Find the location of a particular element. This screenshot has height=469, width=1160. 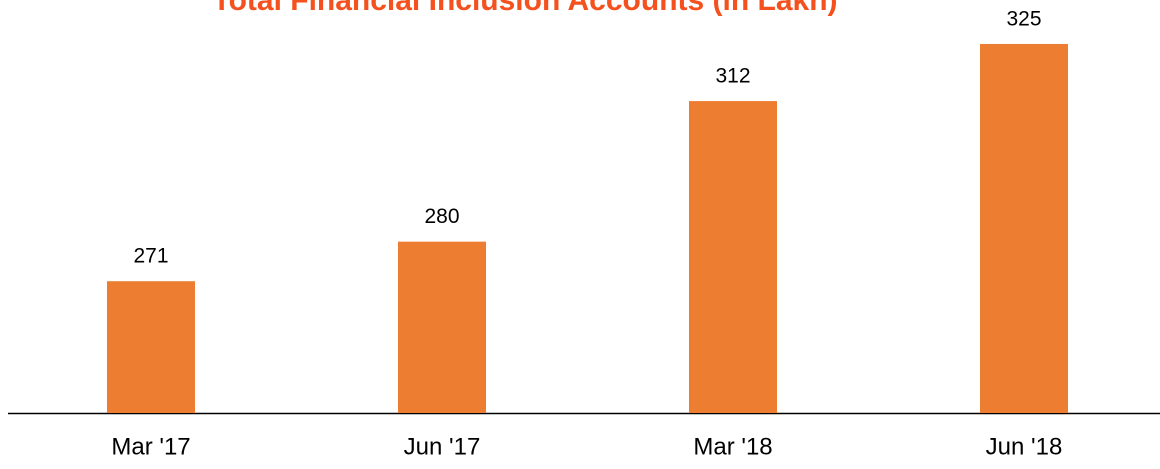

value-label: 312 is located at coordinates (732, 76).